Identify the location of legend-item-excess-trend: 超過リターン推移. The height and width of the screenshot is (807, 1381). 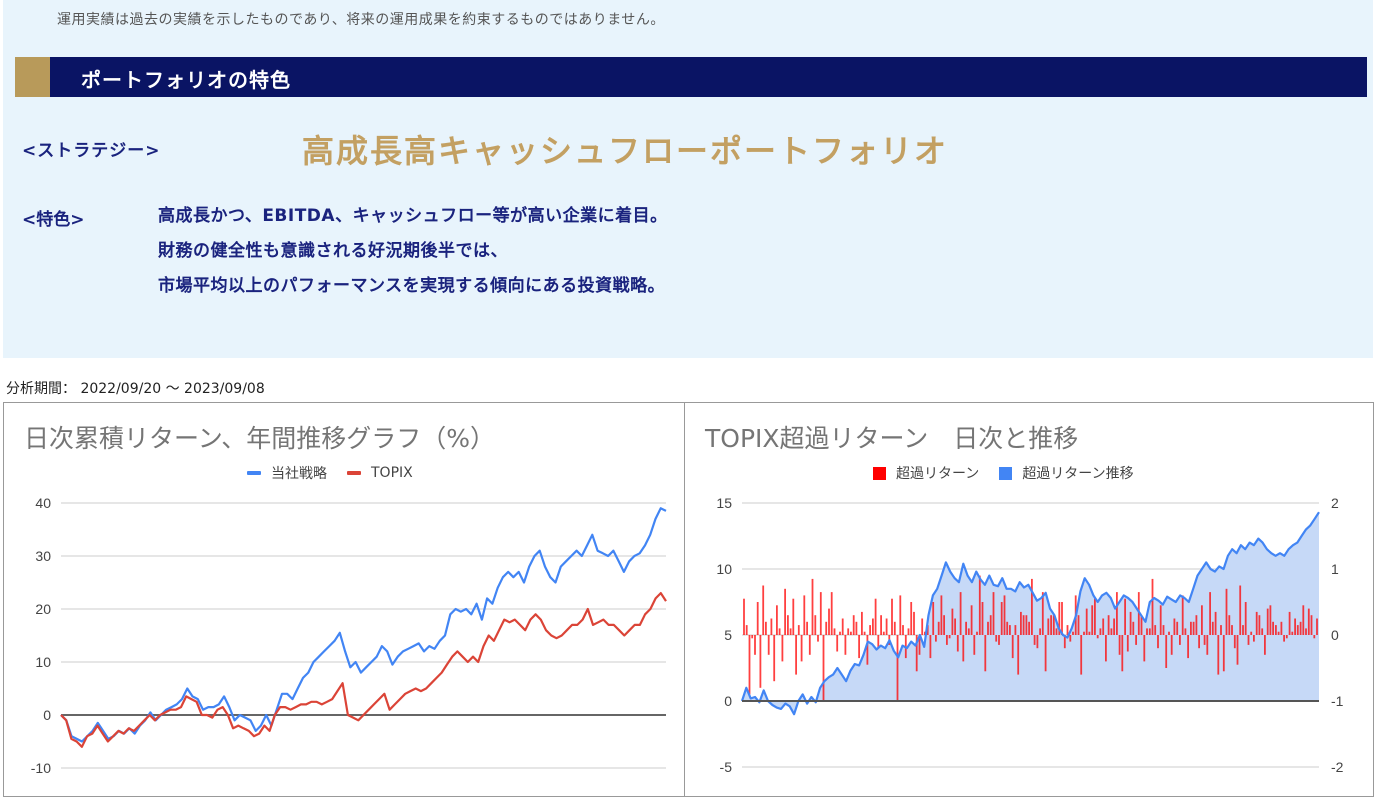
(1066, 473).